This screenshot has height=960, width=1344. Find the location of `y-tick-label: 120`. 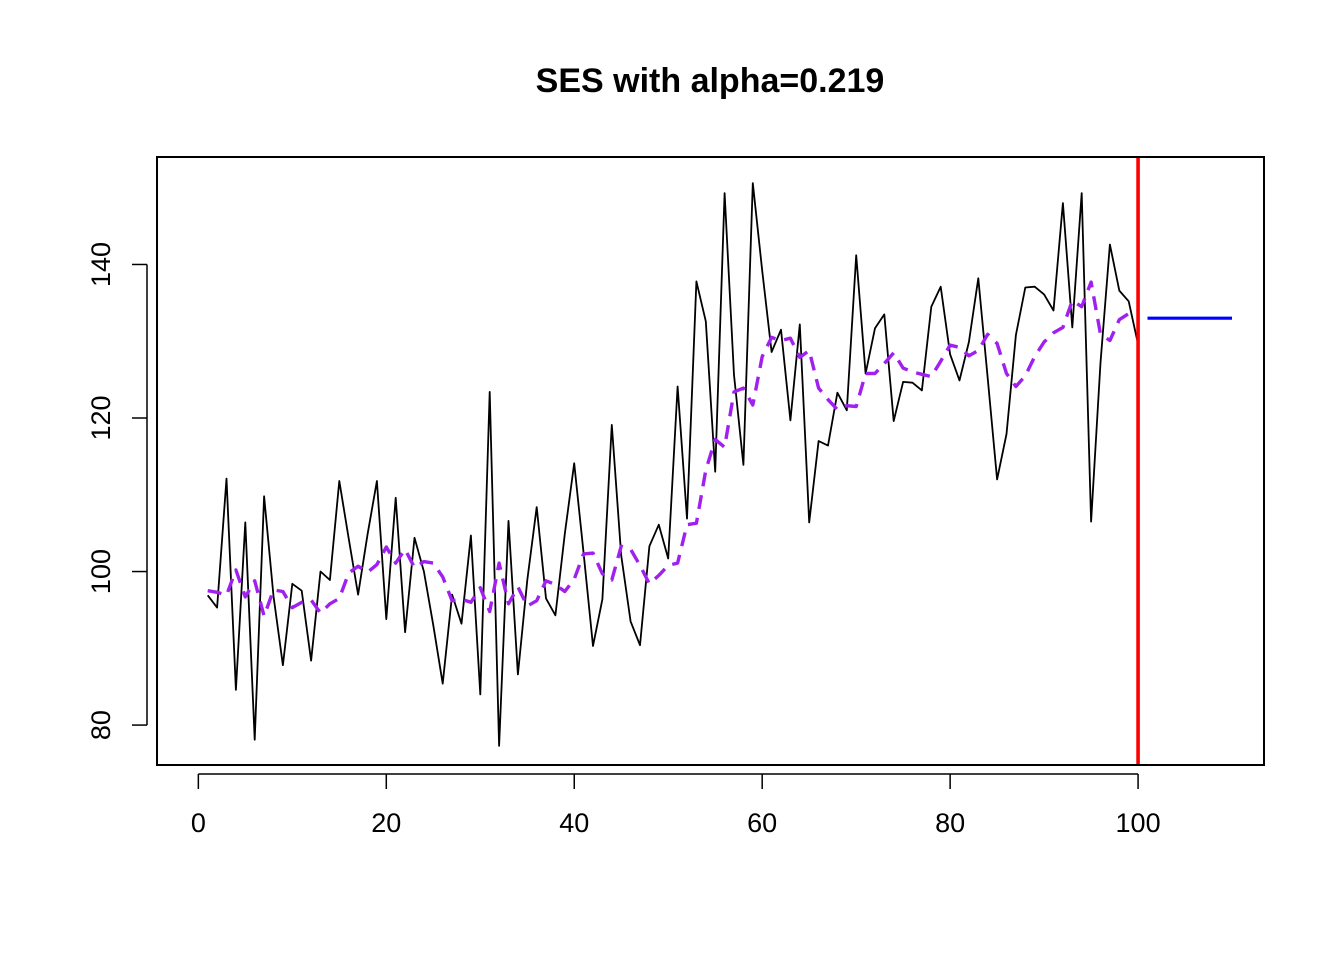

y-tick-label: 120 is located at coordinates (101, 417).